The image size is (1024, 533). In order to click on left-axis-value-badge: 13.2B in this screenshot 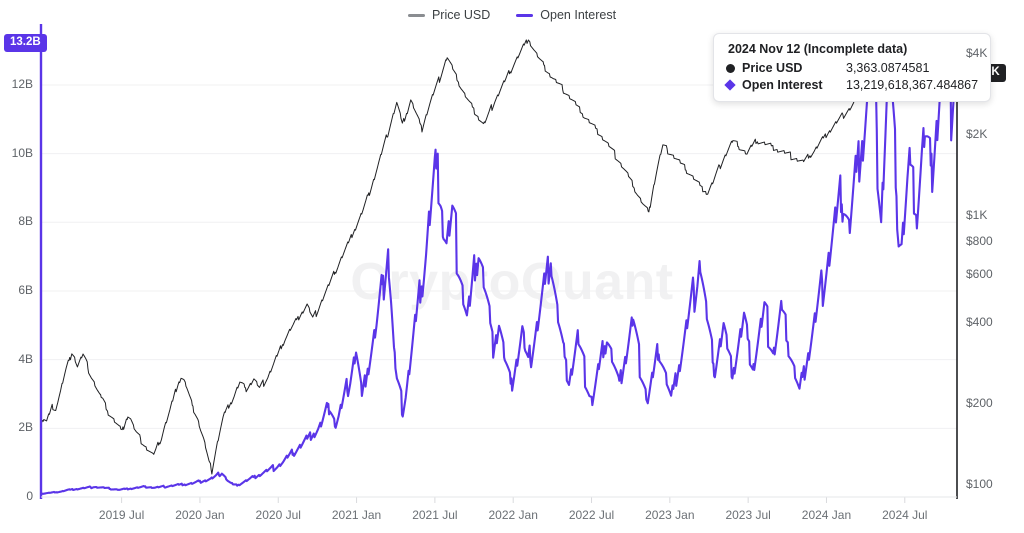, I will do `click(25, 43)`.